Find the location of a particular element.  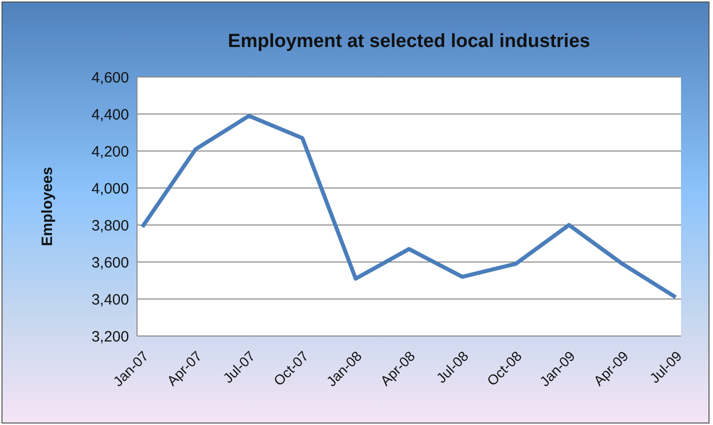

y-tick-label: 4,600 is located at coordinates (110, 77).